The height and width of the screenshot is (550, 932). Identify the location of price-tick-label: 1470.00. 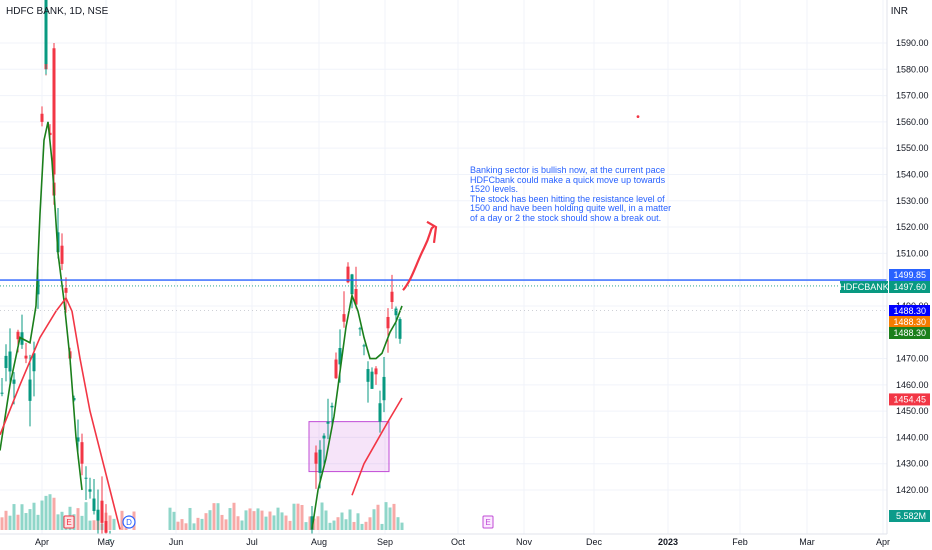
(912, 359).